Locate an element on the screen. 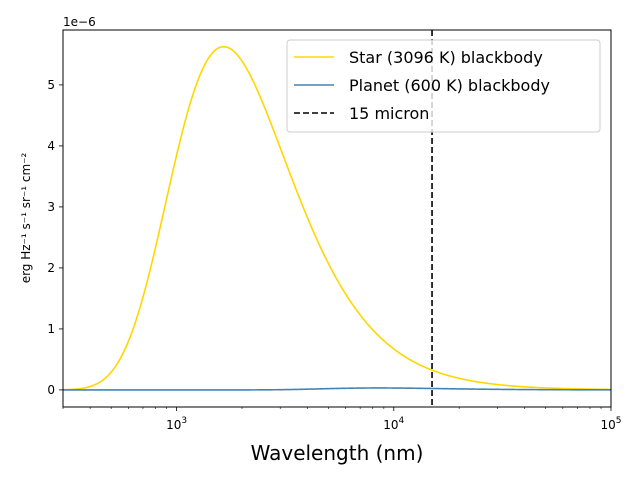 Image resolution: width=640 pixels, height=480 pixels. x-tick-exp: 4 is located at coordinates (402, 421).